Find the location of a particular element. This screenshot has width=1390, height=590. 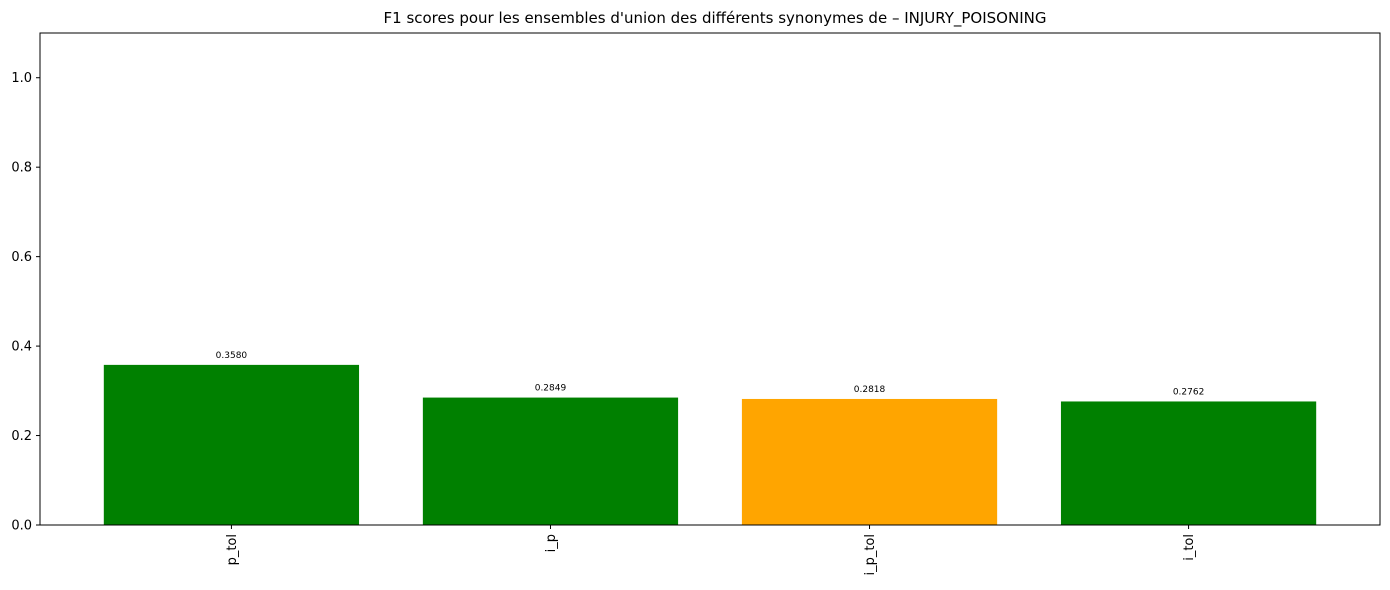

x-tick-label-p_tol: p_tol is located at coordinates (232, 549).